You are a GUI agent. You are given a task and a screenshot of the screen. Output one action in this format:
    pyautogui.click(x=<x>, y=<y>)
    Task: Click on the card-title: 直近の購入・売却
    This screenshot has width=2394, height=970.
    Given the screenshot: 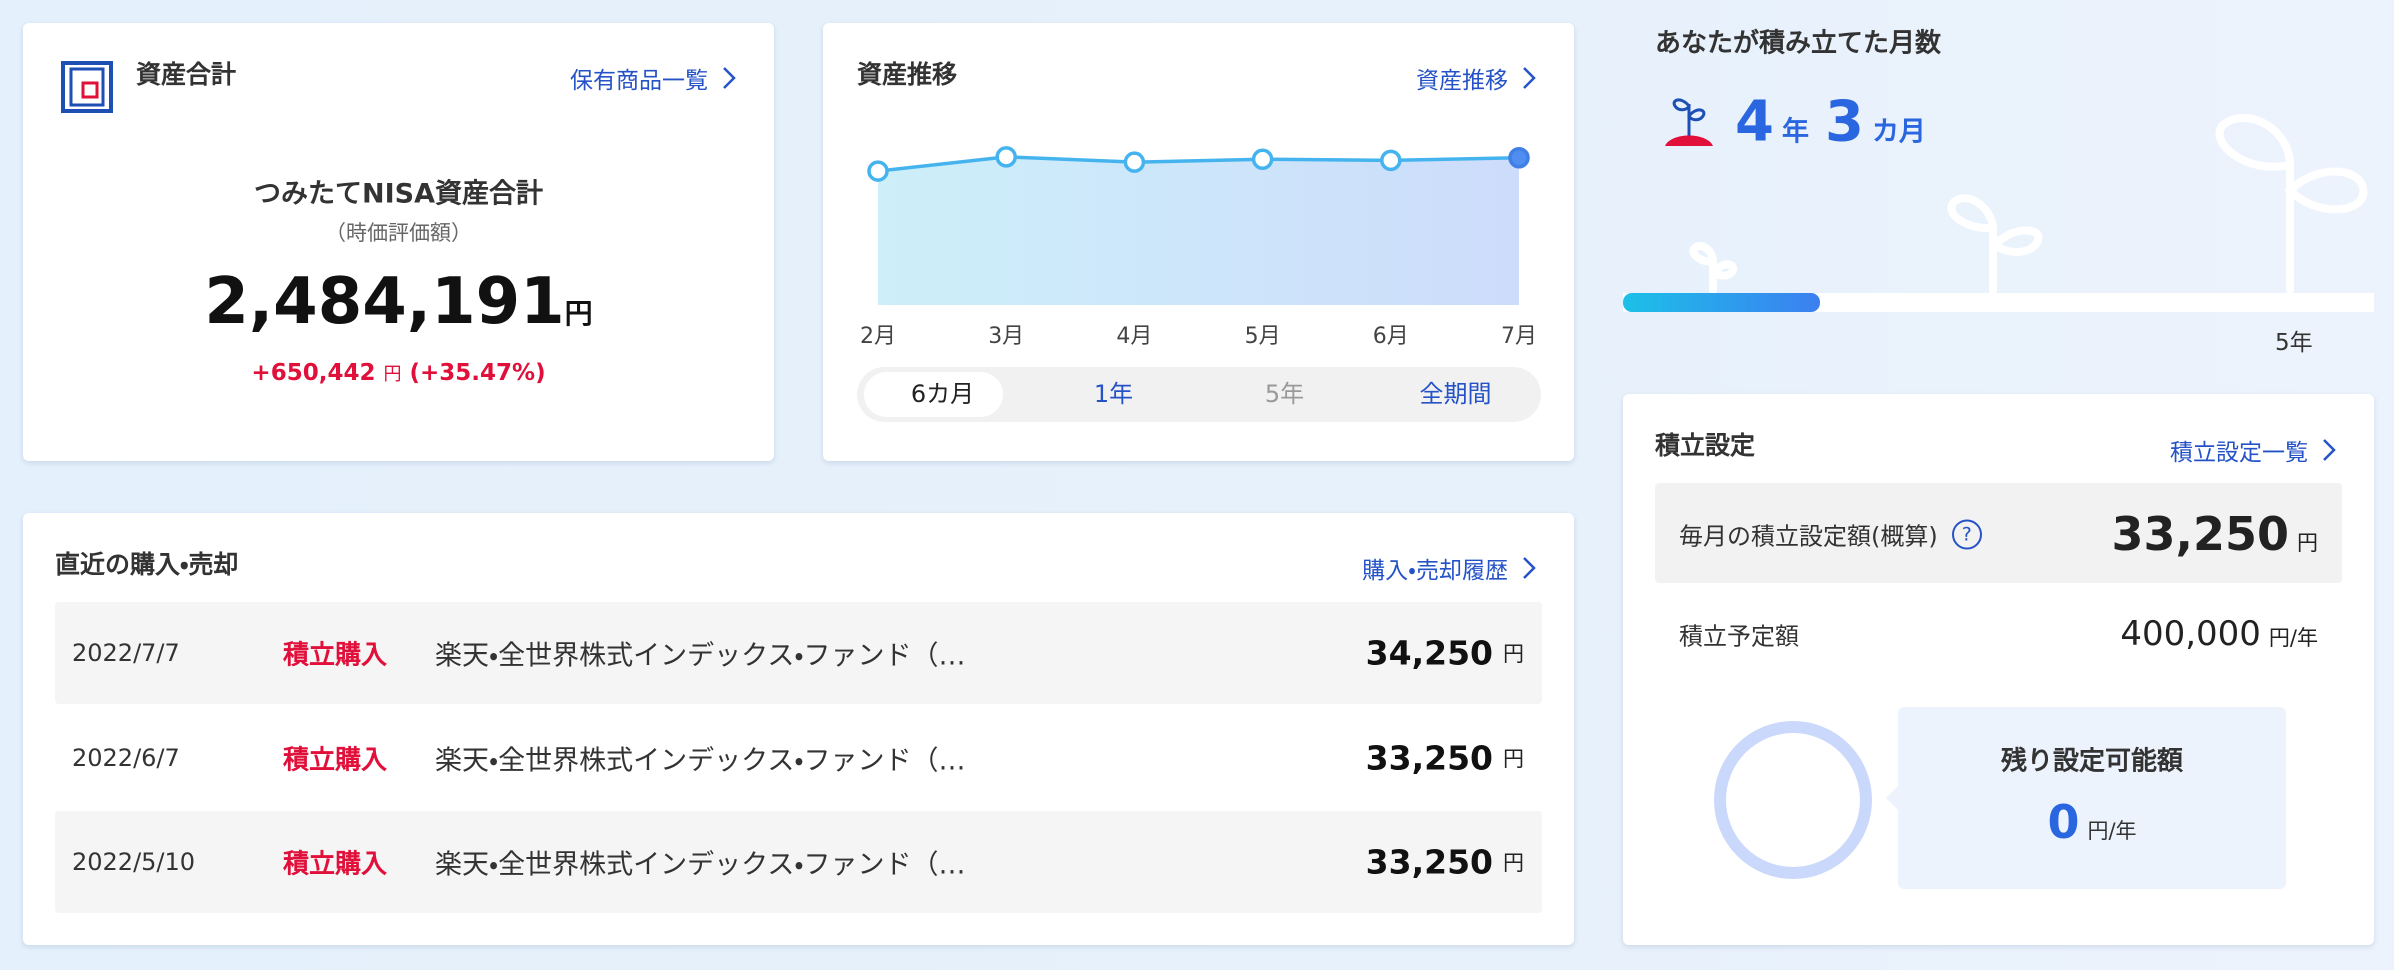 What is the action you would take?
    pyautogui.click(x=147, y=564)
    